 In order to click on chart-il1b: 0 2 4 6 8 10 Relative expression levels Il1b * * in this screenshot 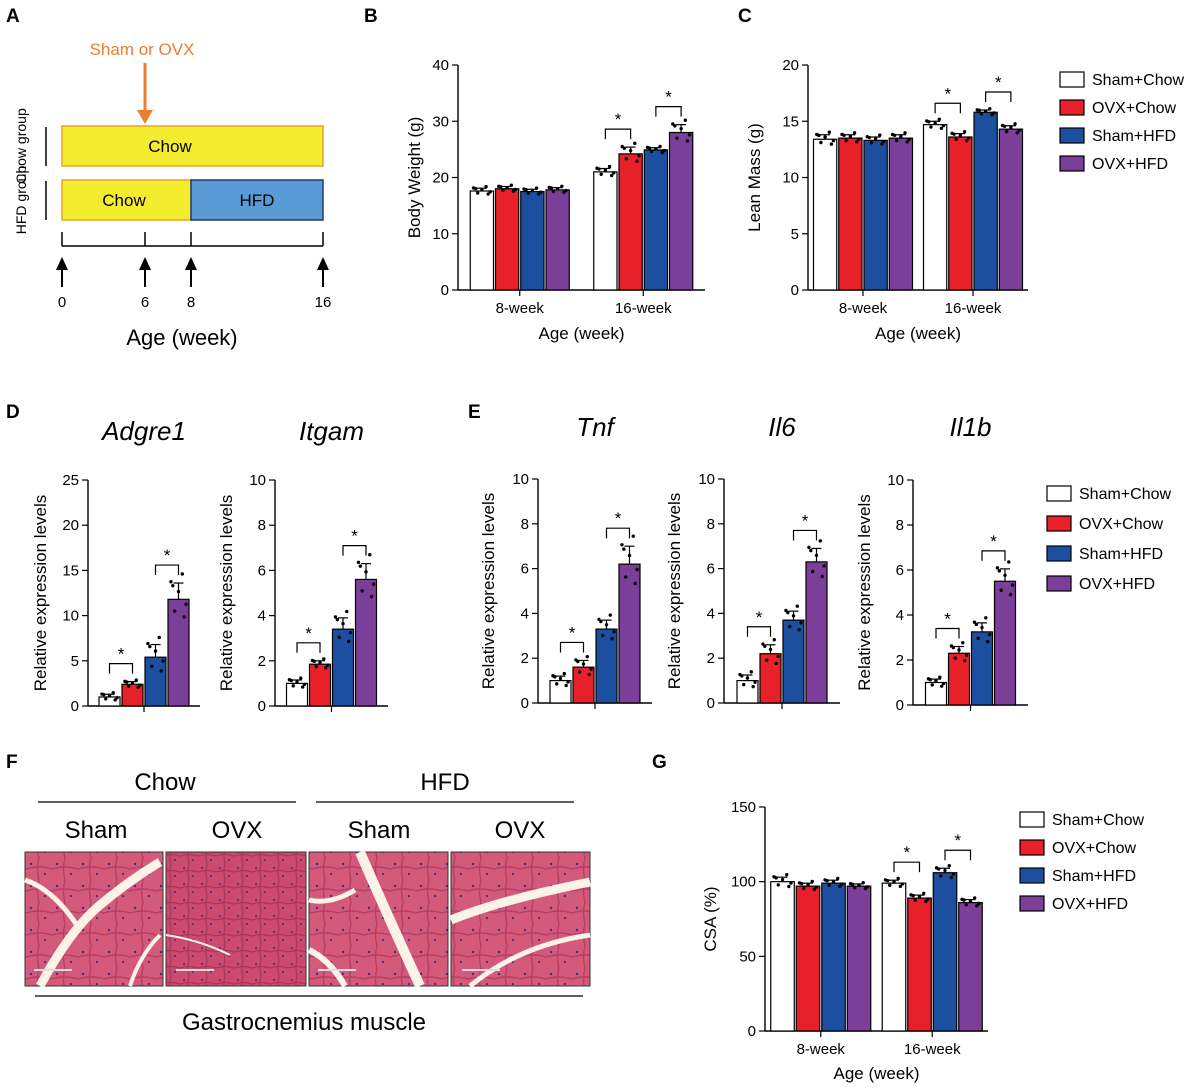, I will do `click(941, 563)`.